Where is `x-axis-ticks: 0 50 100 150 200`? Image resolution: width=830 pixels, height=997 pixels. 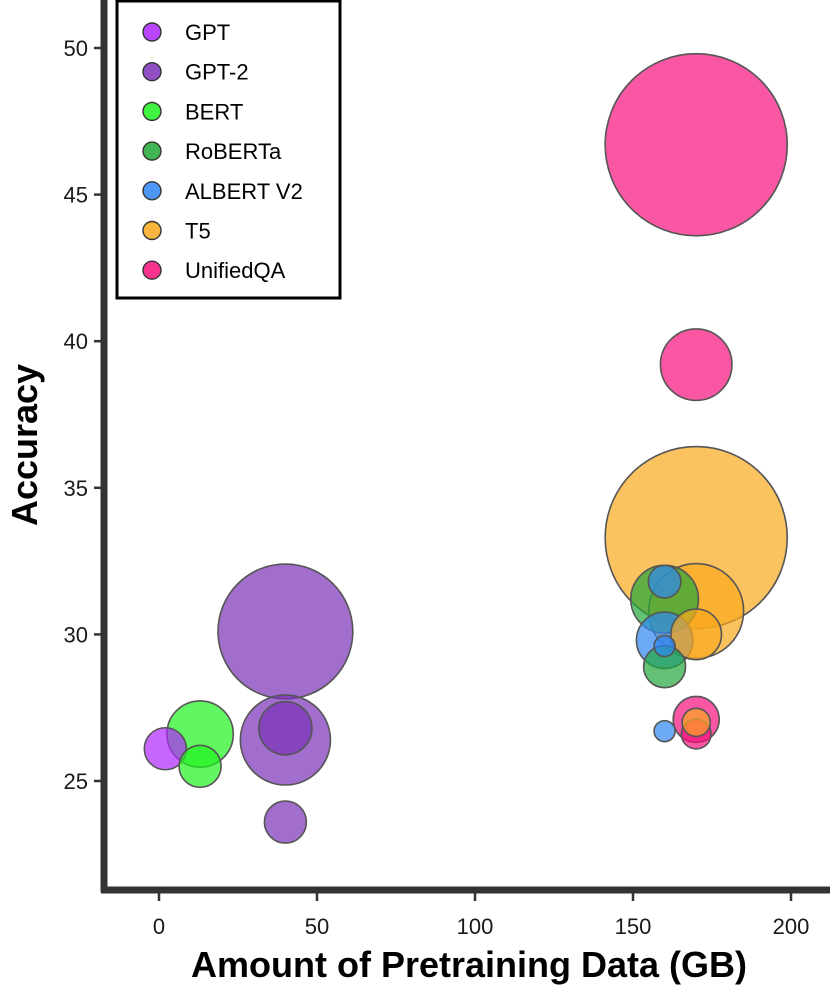 x-axis-ticks: 0 50 100 150 200 is located at coordinates (481, 916).